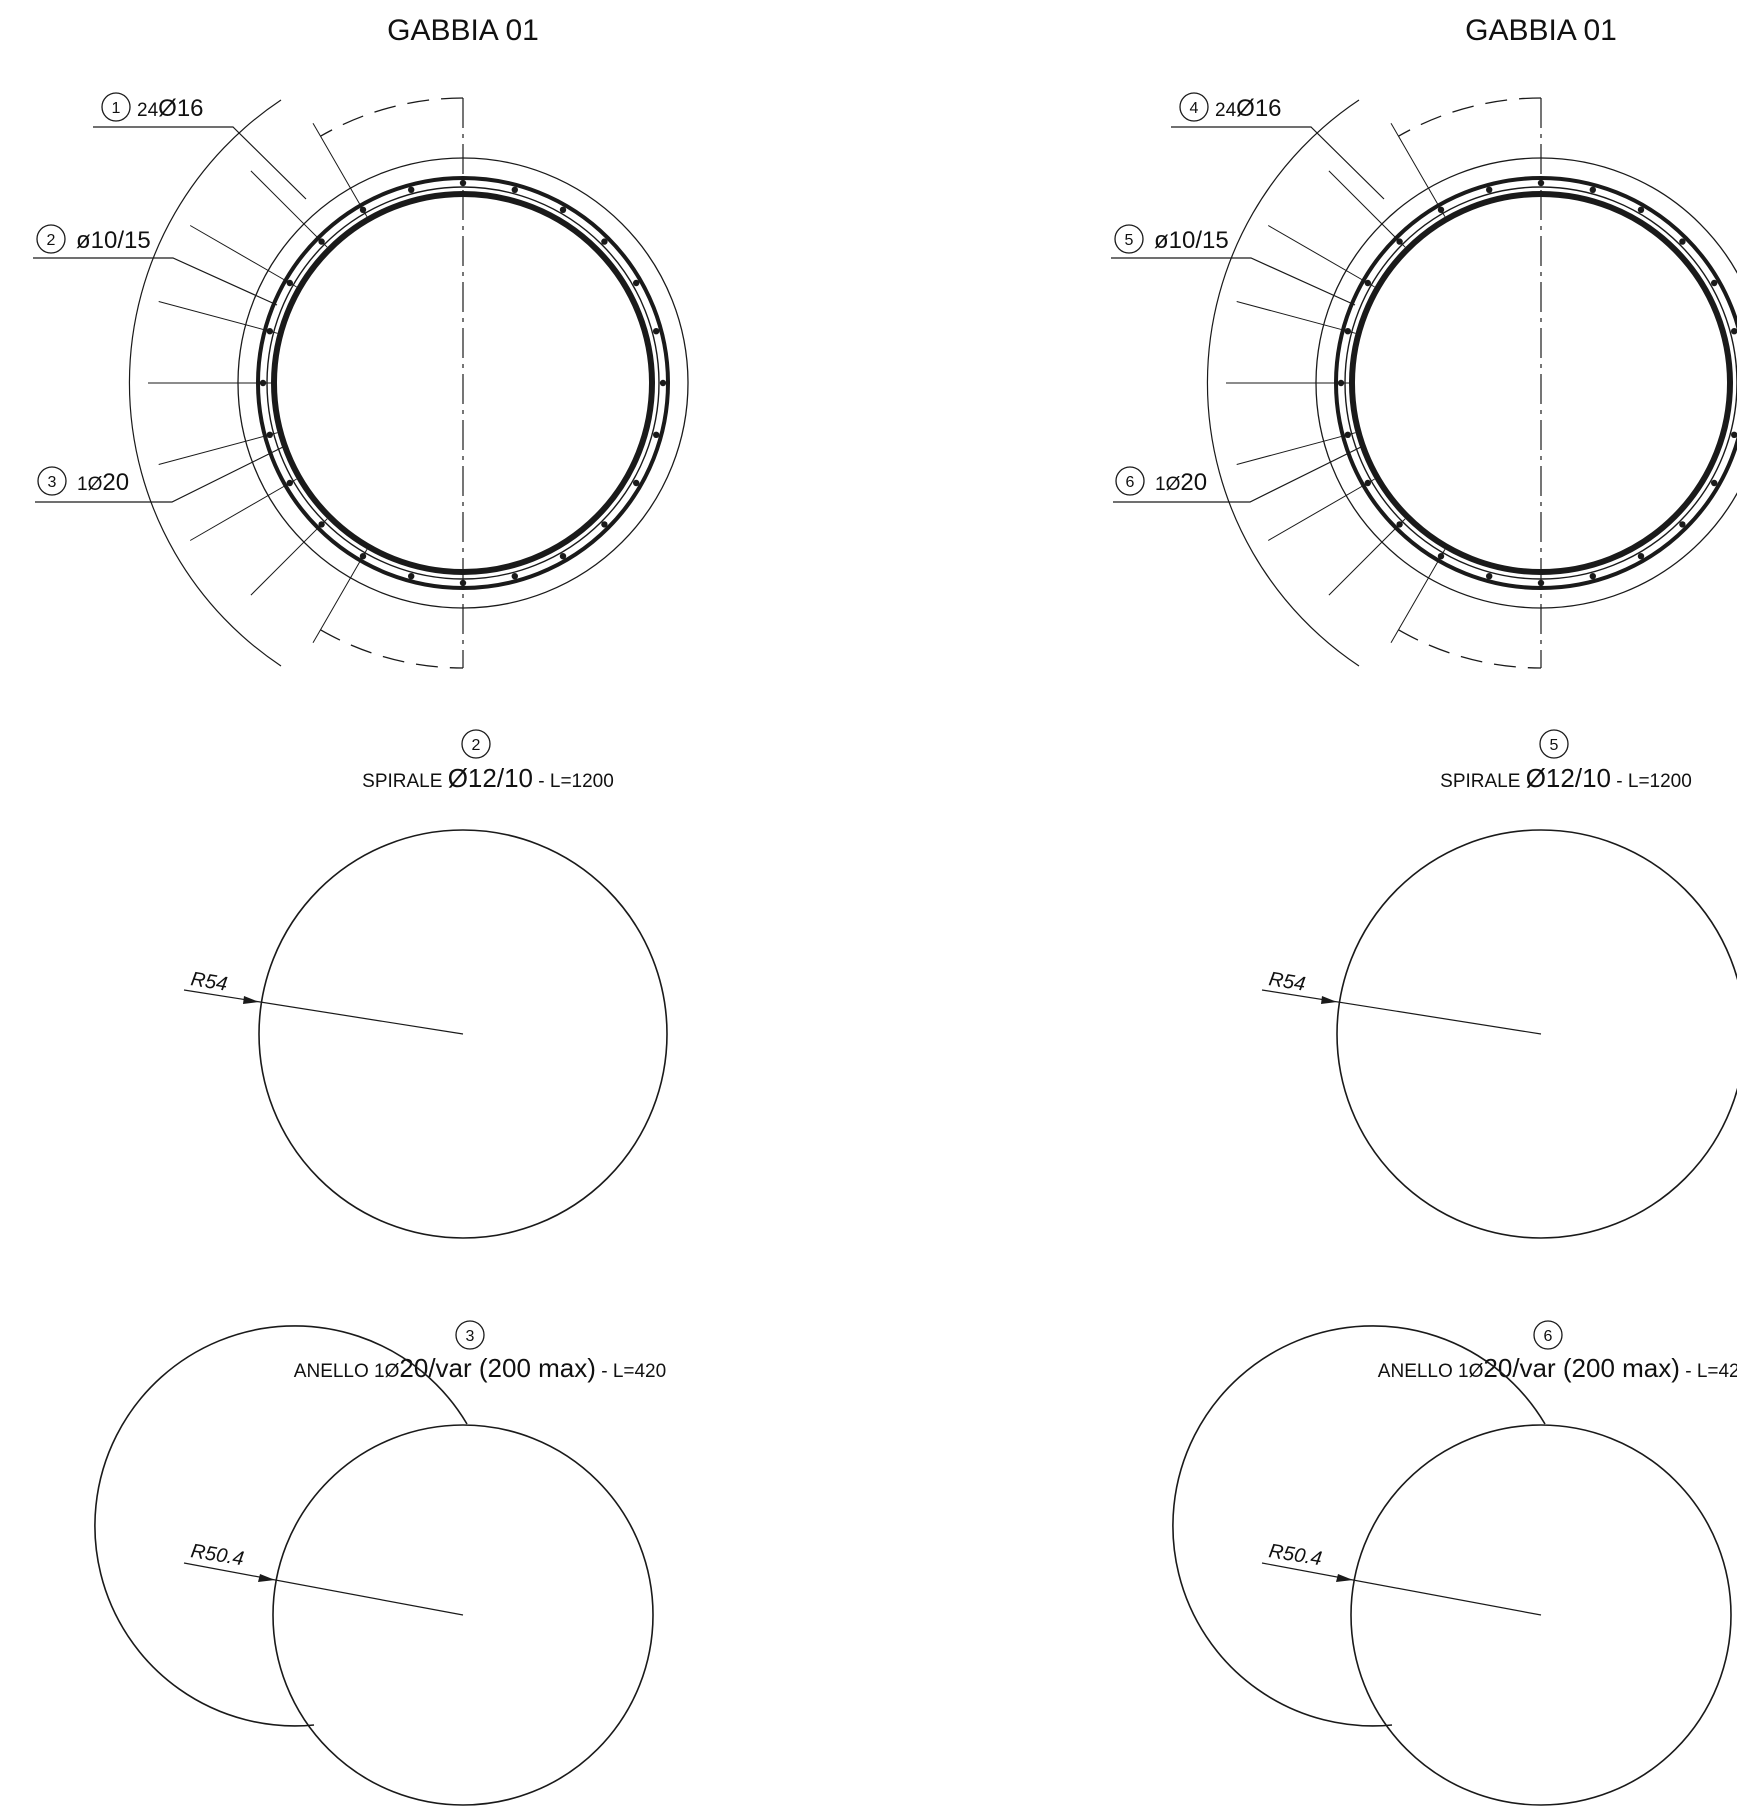  What do you see at coordinates (52, 482) in the screenshot?
I see `callout-number: 3` at bounding box center [52, 482].